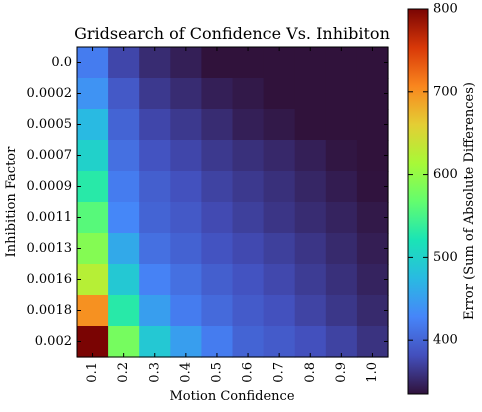  What do you see at coordinates (50, 124) in the screenshot?
I see `y-tick-label: 0.0005` at bounding box center [50, 124].